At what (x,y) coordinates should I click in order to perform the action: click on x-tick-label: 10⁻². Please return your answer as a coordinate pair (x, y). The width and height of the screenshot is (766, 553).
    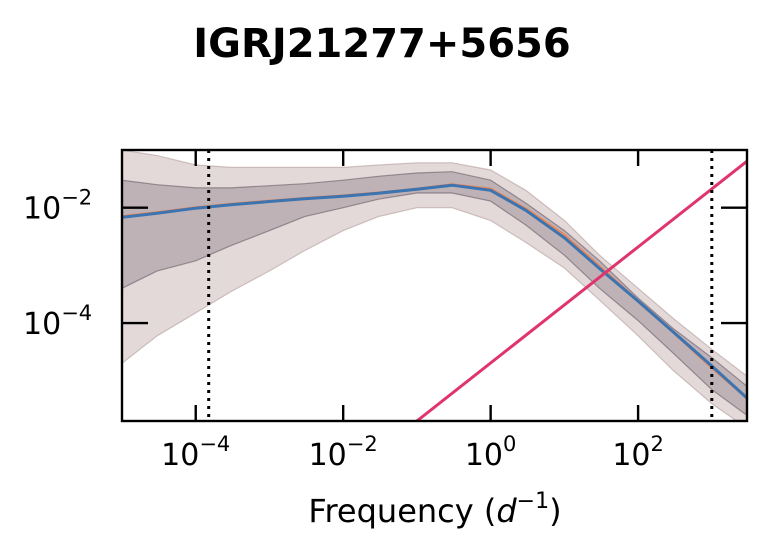
    Looking at the image, I should click on (343, 452).